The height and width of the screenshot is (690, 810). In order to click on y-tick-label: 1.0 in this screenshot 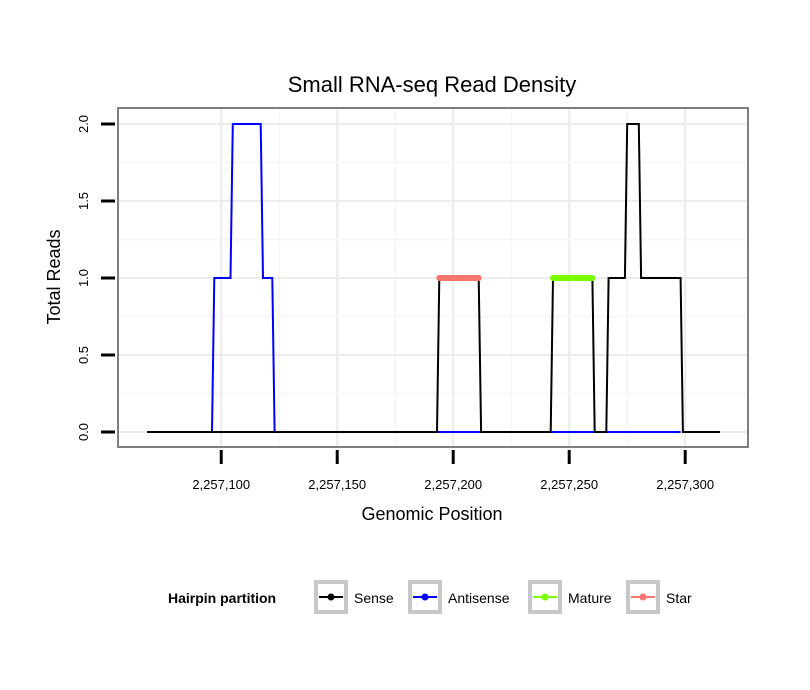, I will do `click(83, 278)`.